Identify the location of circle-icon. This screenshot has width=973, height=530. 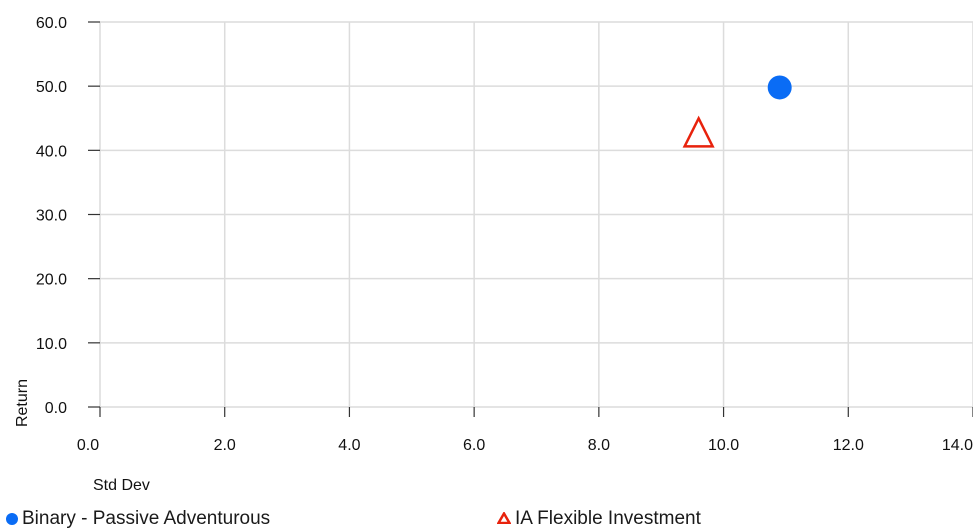
(12, 519).